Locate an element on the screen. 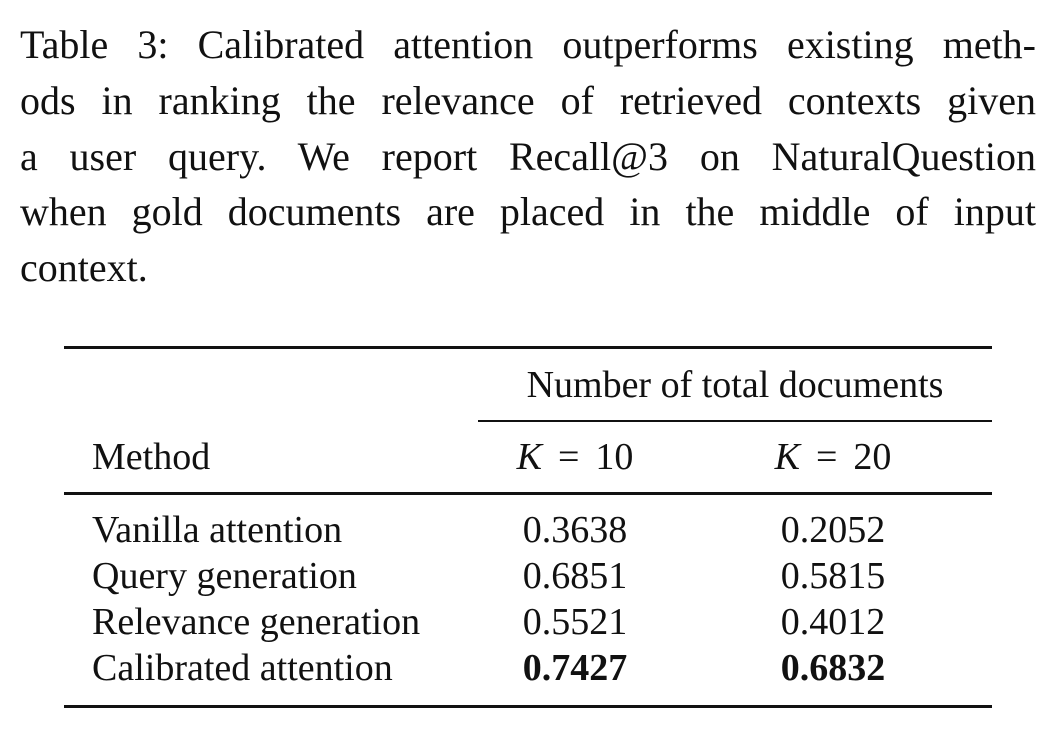 The width and height of the screenshot is (1056, 736). value-cell: 0.3638 is located at coordinates (575, 530).